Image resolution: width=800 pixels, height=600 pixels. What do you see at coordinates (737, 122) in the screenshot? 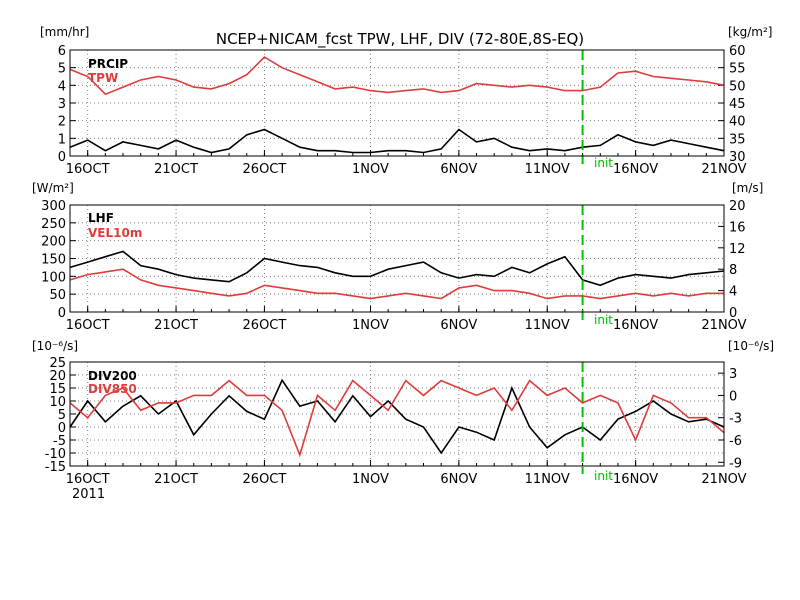
I see `right-tick-label: 40` at bounding box center [737, 122].